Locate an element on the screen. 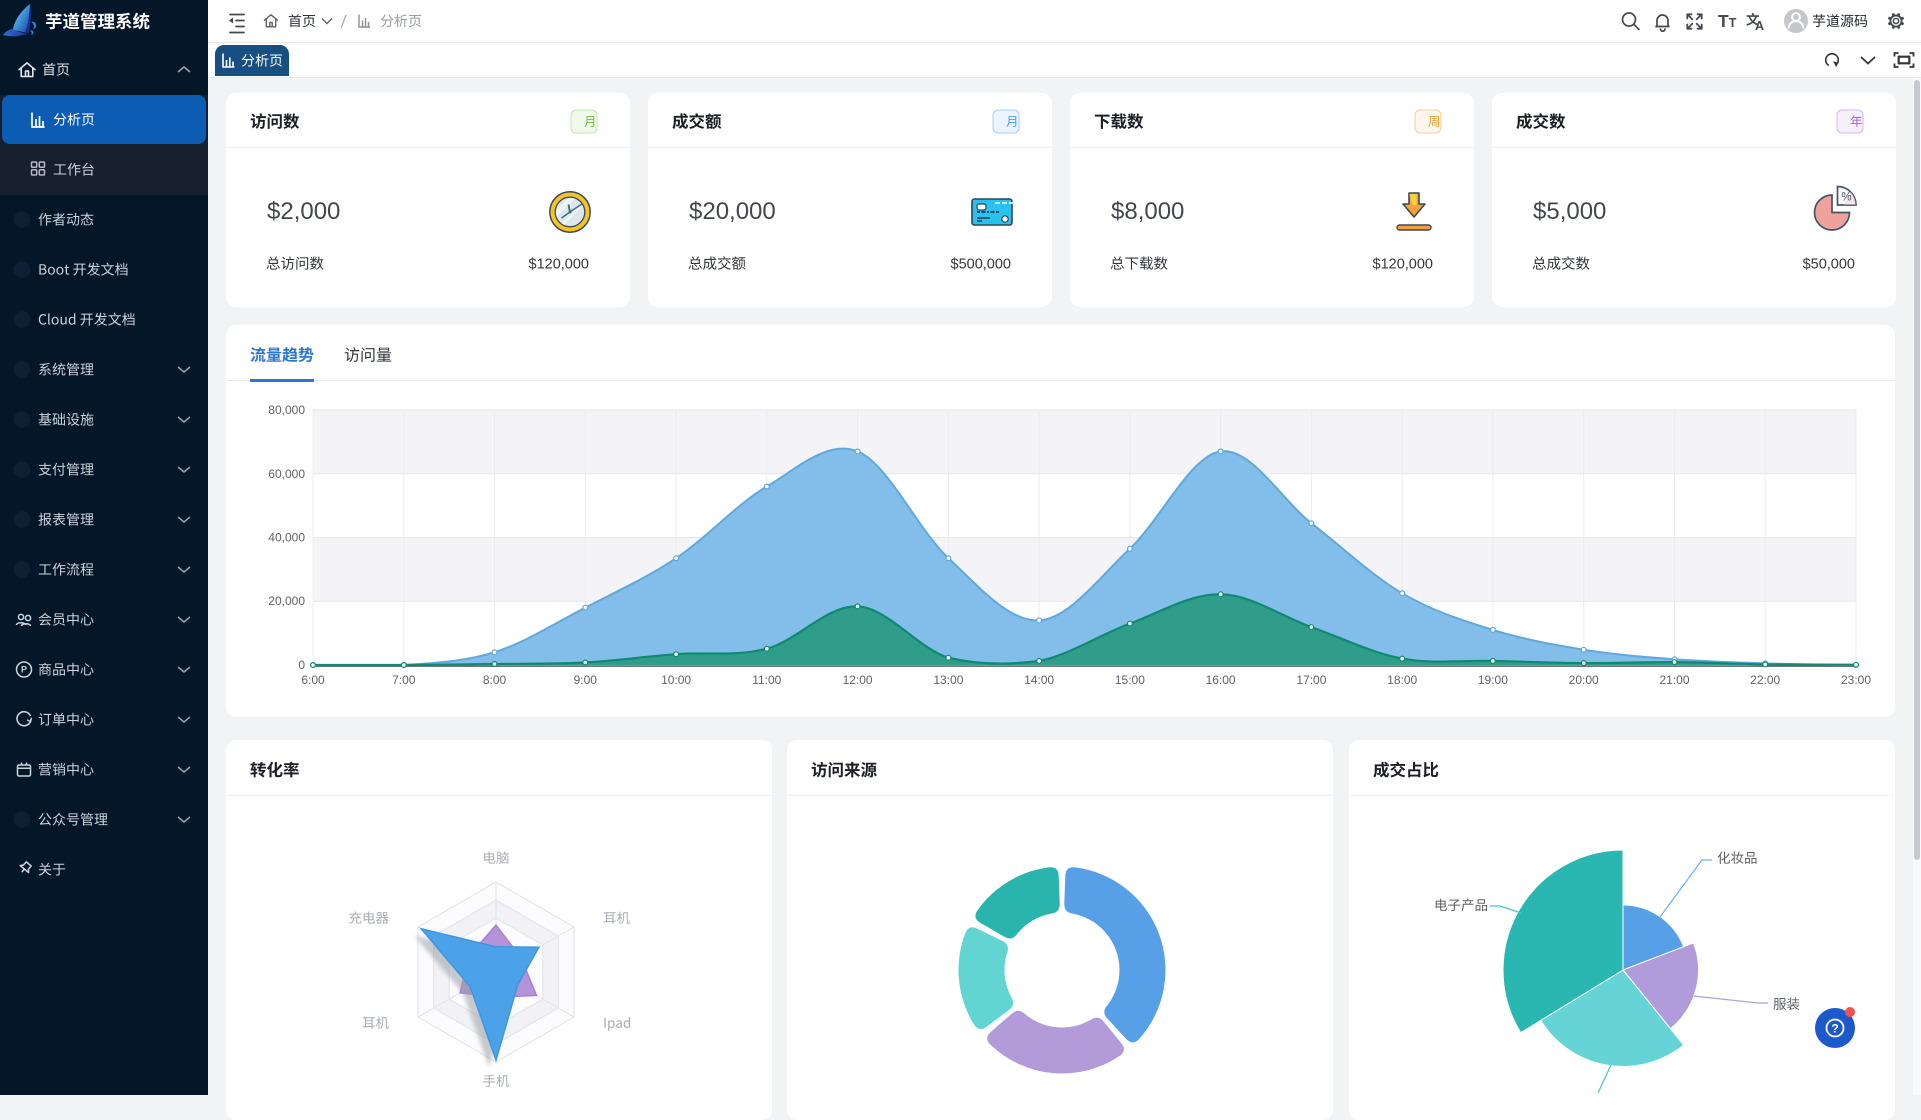 This screenshot has width=1921, height=1120. svg-text: 12:00 is located at coordinates (858, 680).